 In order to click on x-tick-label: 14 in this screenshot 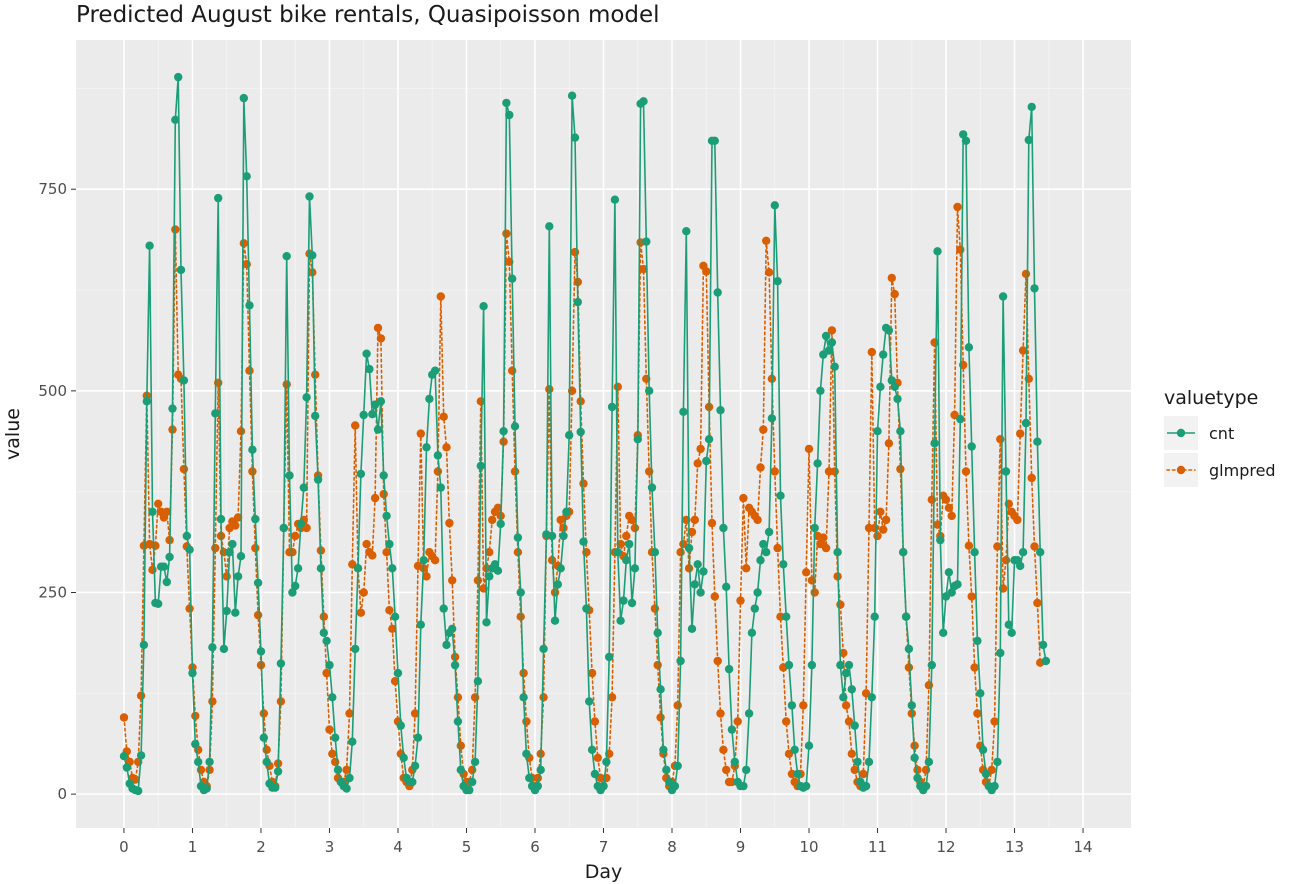, I will do `click(1082, 847)`.